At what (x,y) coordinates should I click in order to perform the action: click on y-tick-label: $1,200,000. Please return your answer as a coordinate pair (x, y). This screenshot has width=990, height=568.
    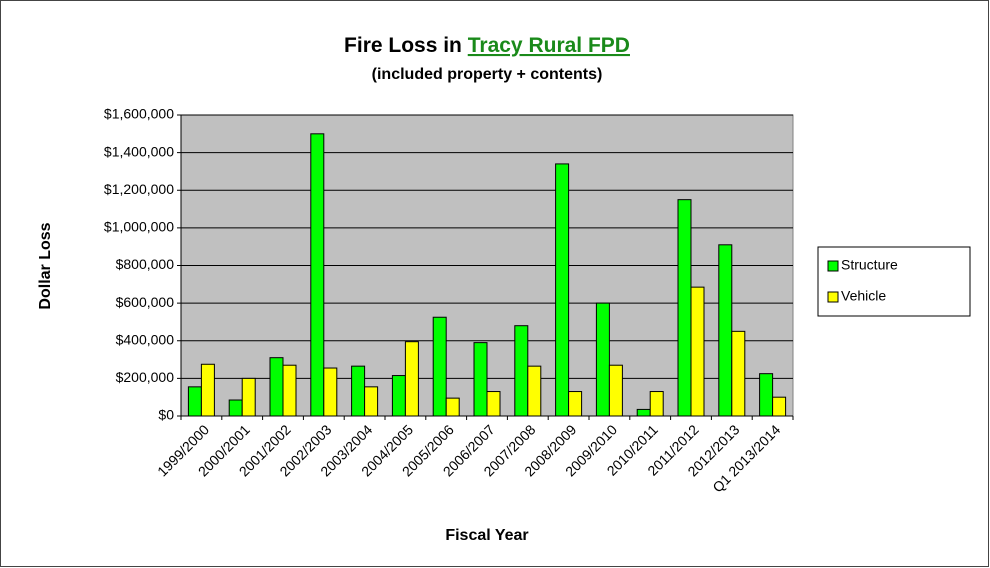
    Looking at the image, I should click on (139, 189).